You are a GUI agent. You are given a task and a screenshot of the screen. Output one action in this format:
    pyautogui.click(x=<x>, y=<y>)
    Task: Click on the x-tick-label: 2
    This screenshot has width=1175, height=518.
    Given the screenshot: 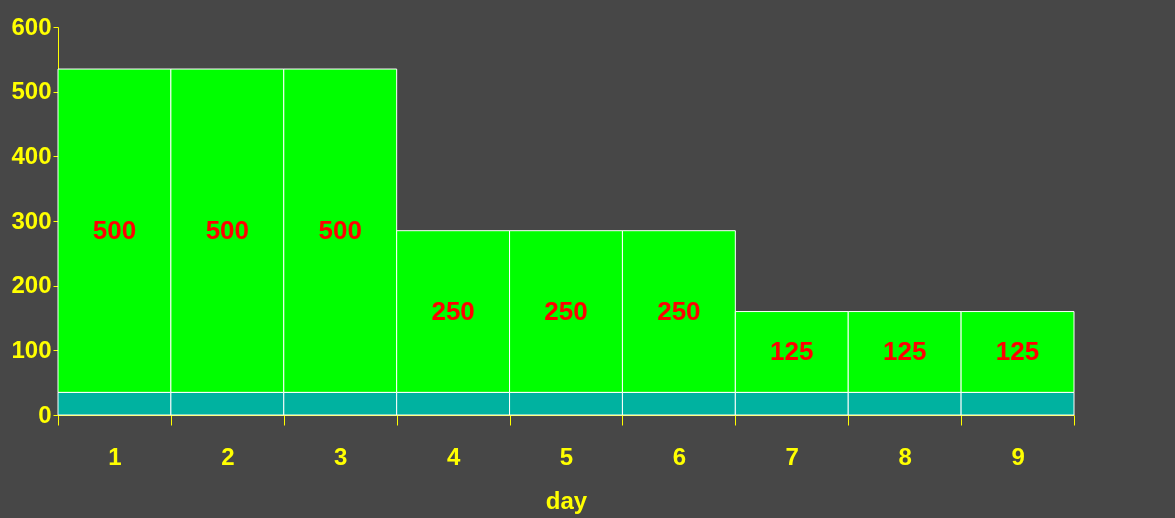 What is the action you would take?
    pyautogui.click(x=228, y=456)
    